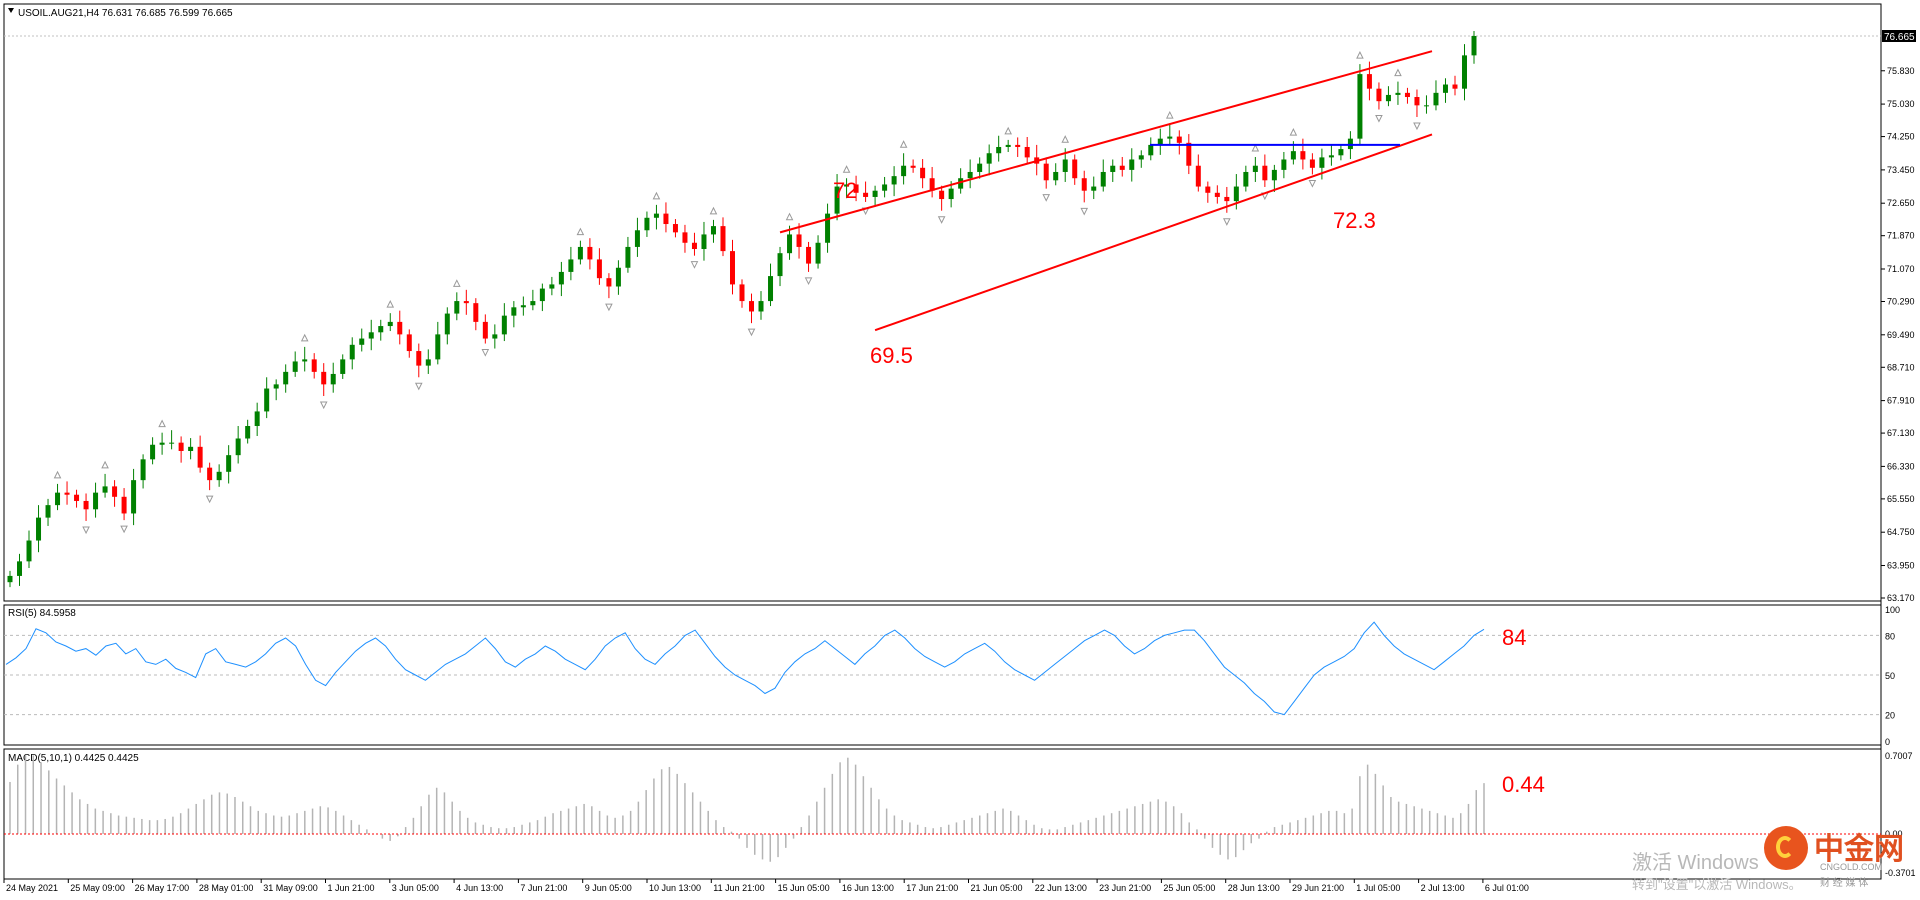 The height and width of the screenshot is (900, 1920). I want to click on price-axis-label: 68.710, so click(1901, 367).